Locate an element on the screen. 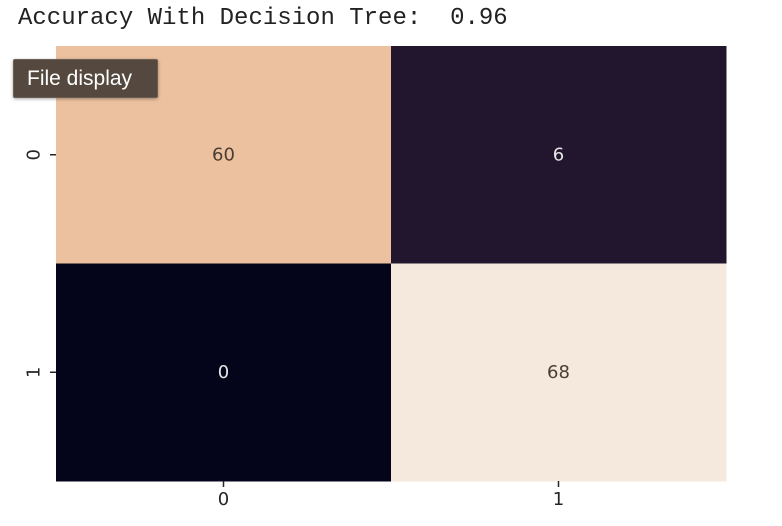  heatmap-cell-value-r0-c1: 6 is located at coordinates (558, 154).